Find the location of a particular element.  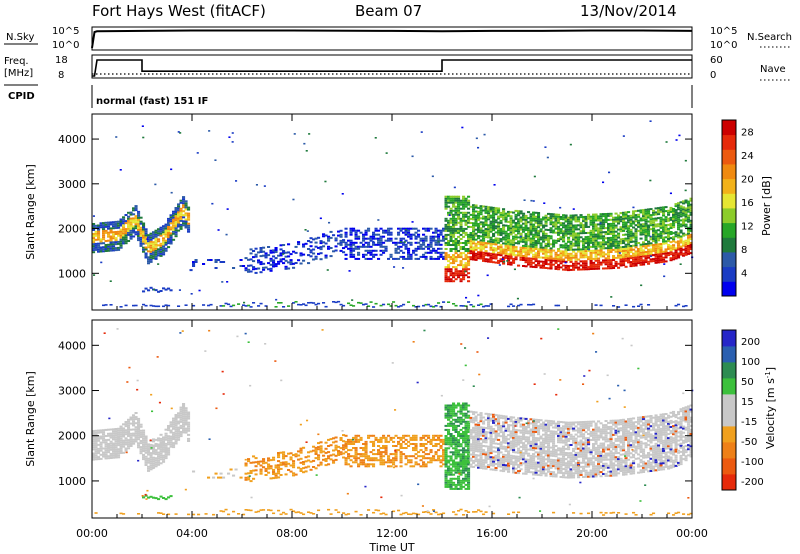

nsky-label: N.Sky is located at coordinates (20, 37).